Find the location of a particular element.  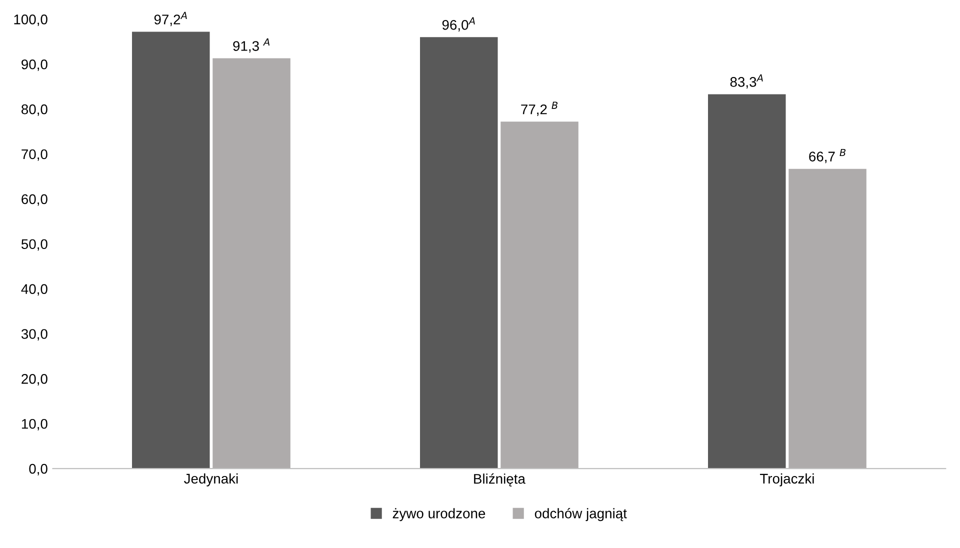

y-tick-label: 50,0 is located at coordinates (34, 245).